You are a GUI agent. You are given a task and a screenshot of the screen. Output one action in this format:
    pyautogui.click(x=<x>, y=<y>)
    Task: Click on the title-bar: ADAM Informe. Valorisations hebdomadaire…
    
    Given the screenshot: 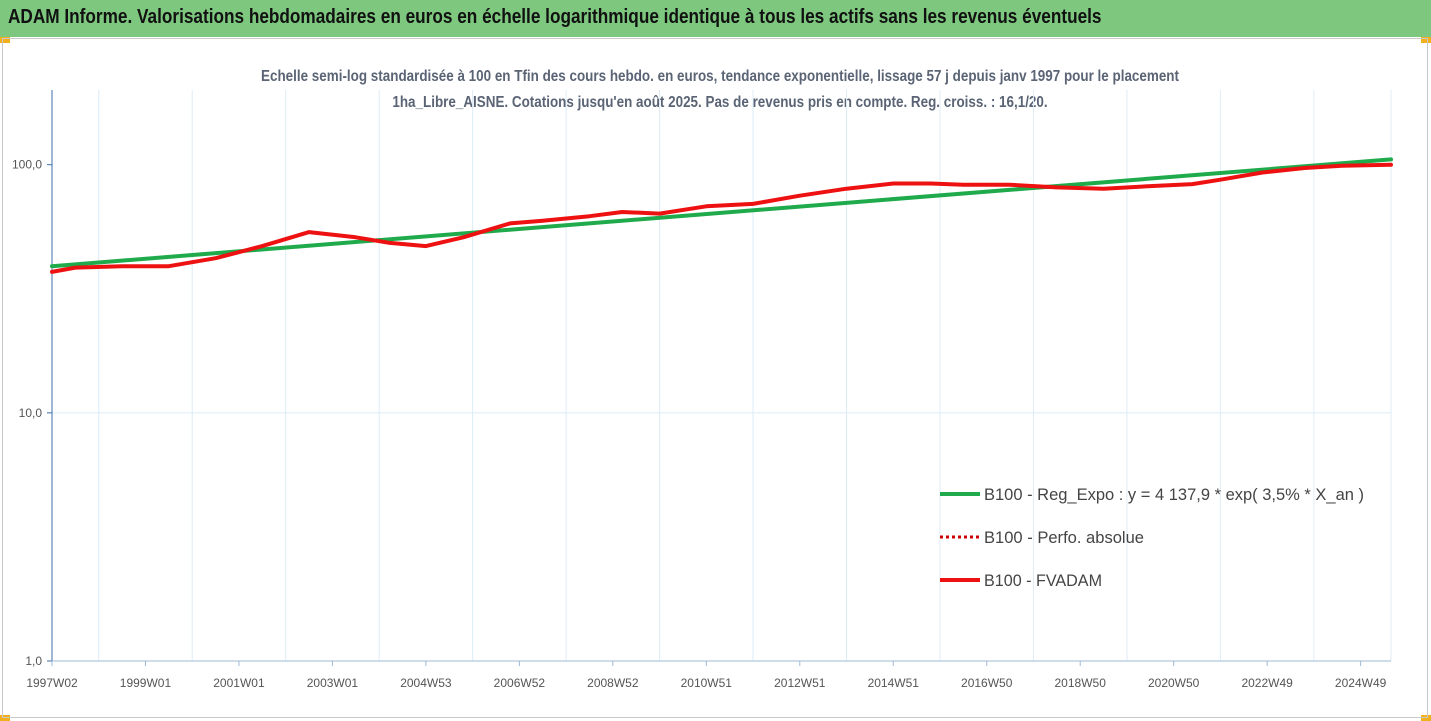 What is the action you would take?
    pyautogui.click(x=715, y=18)
    